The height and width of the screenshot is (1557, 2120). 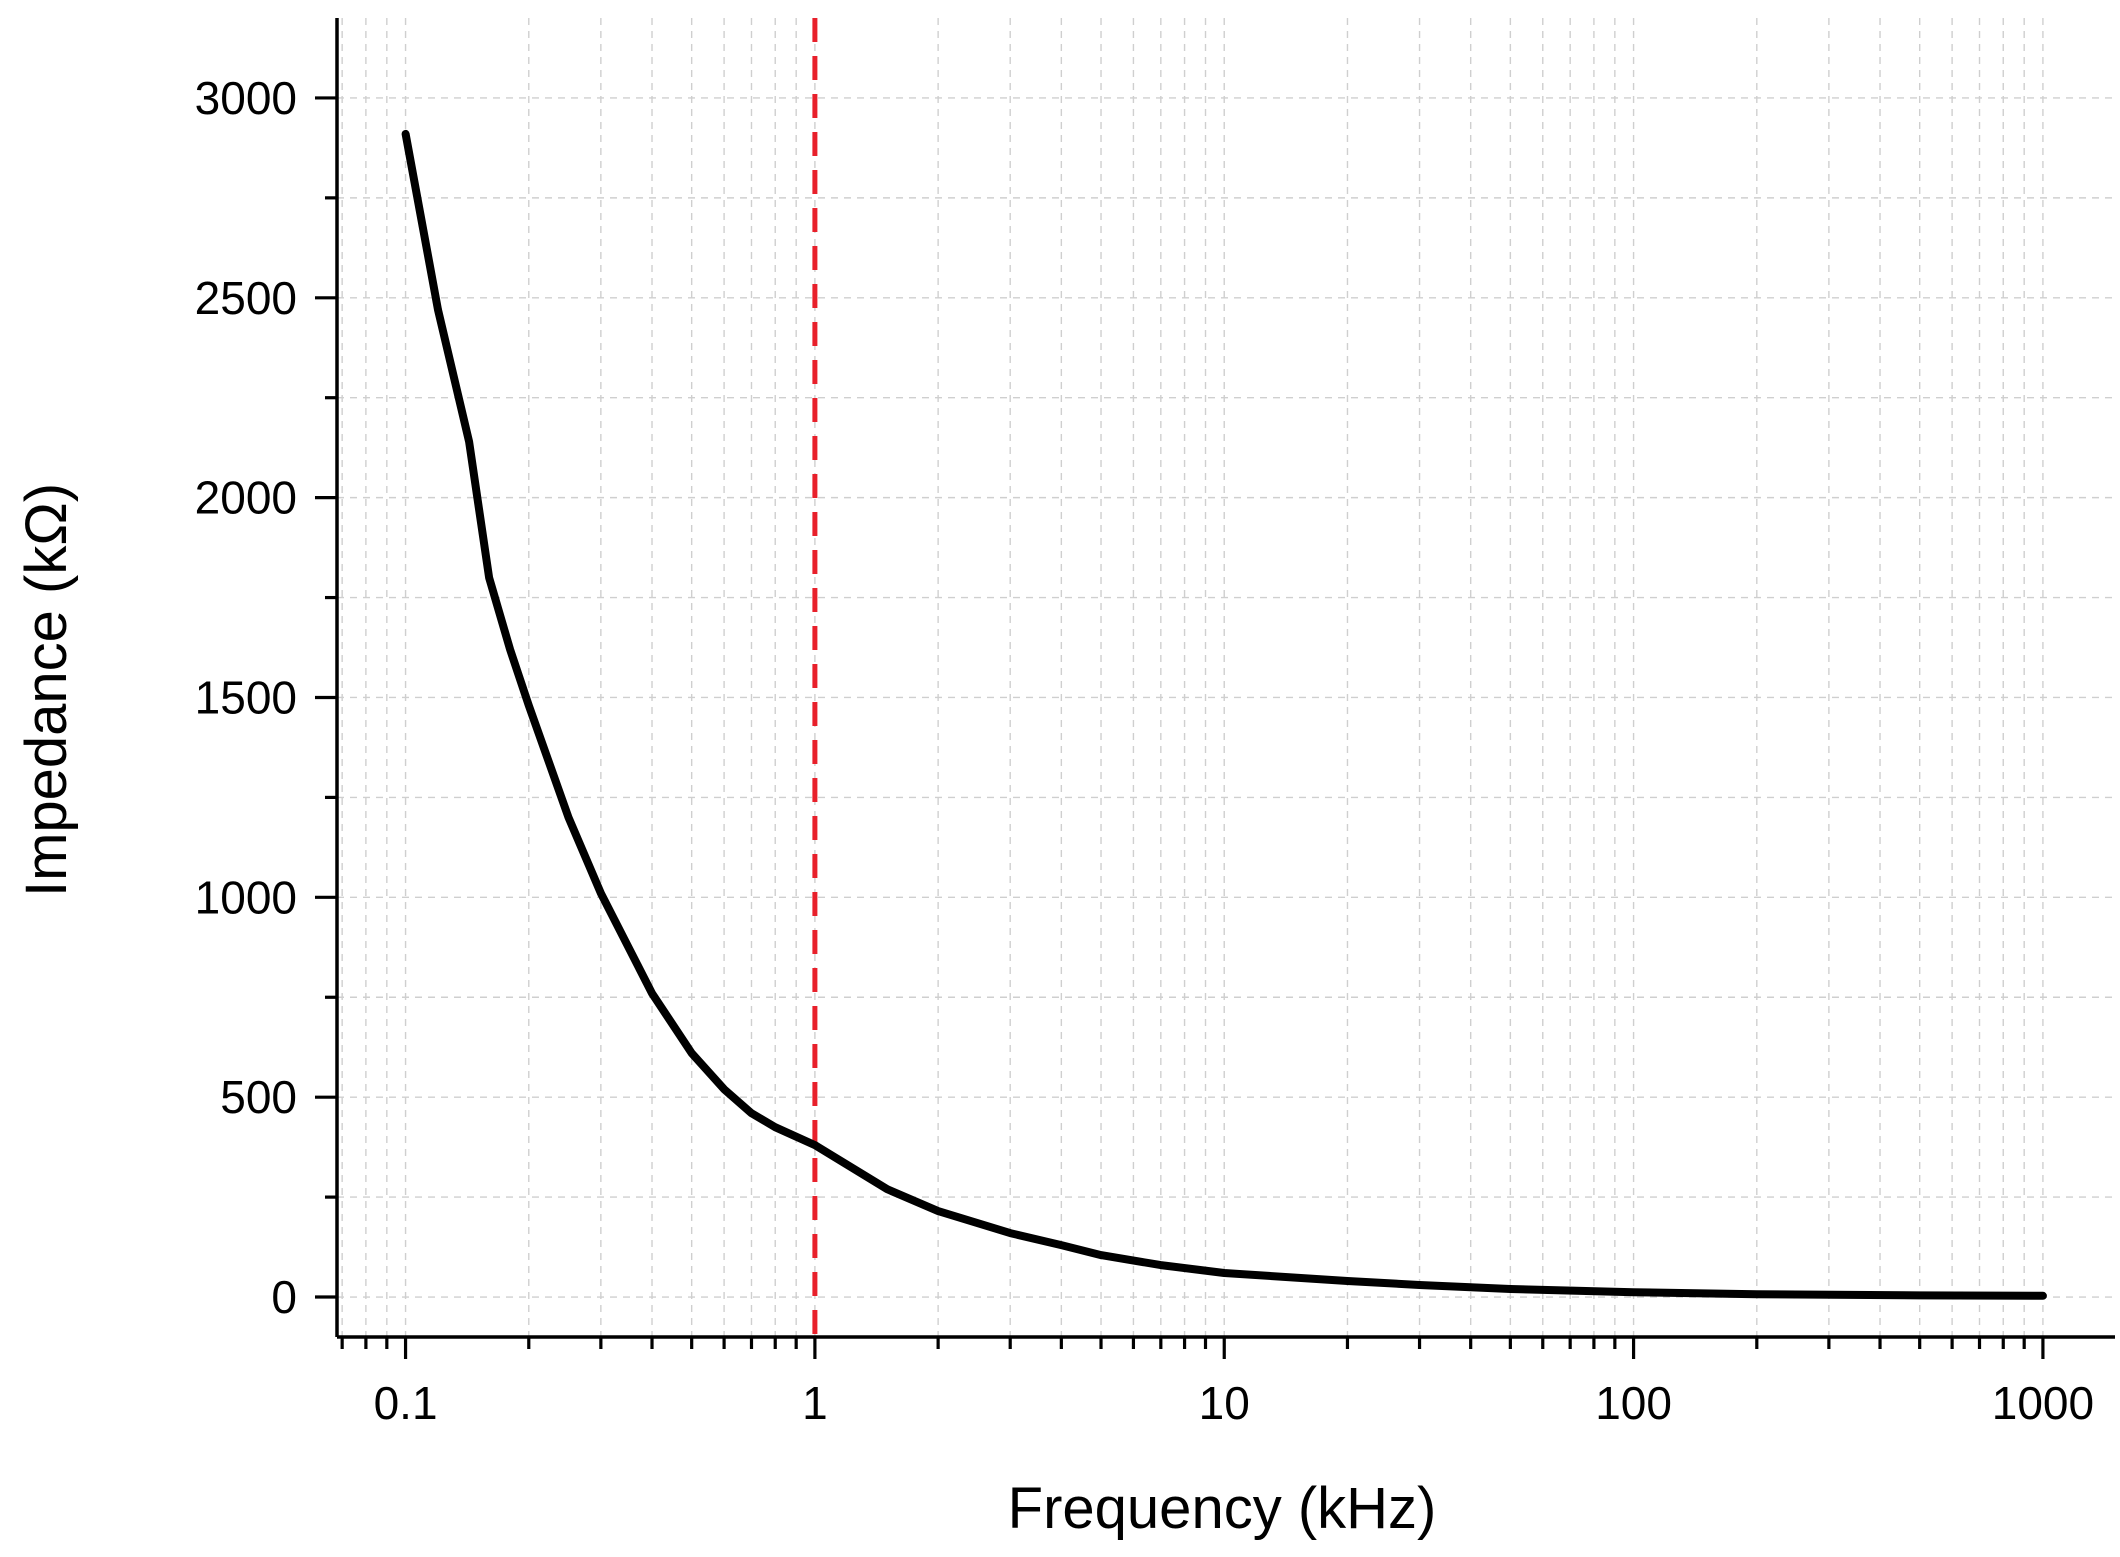 What do you see at coordinates (258, 1097) in the screenshot?
I see `y-tick-label: 500` at bounding box center [258, 1097].